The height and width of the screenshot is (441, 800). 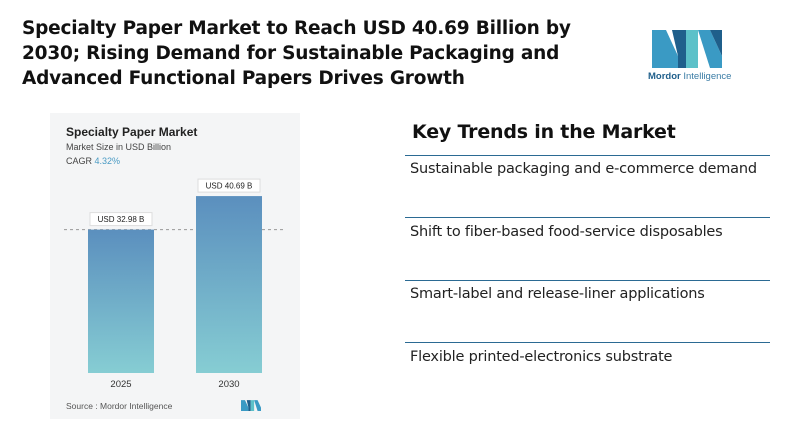 I want to click on bar-chart: USD 32.98 B 2025 USD 40.69 B 2030, so click(x=175, y=284).